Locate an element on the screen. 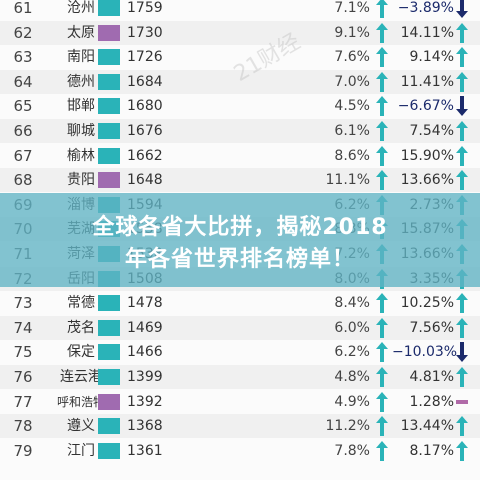 Image resolution: width=480 pixels, height=480 pixels. flat-bar-icon is located at coordinates (462, 401).